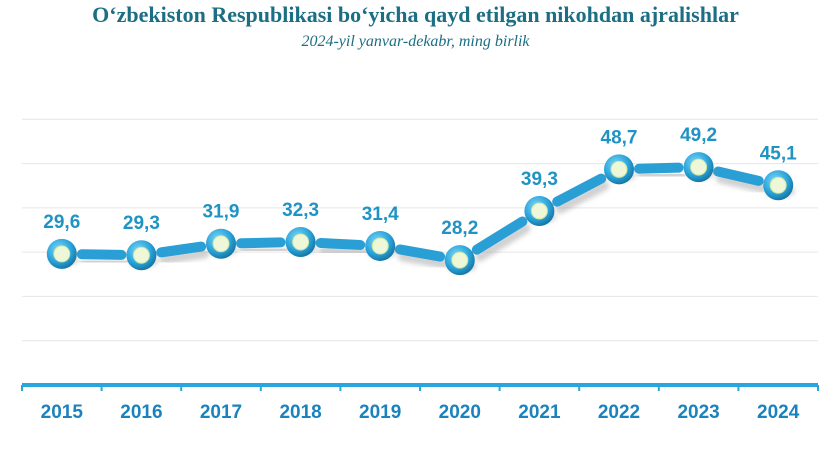 Image resolution: width=831 pixels, height=457 pixels. Describe the element at coordinates (778, 412) in the screenshot. I see `x-tick-label: 2024` at that location.